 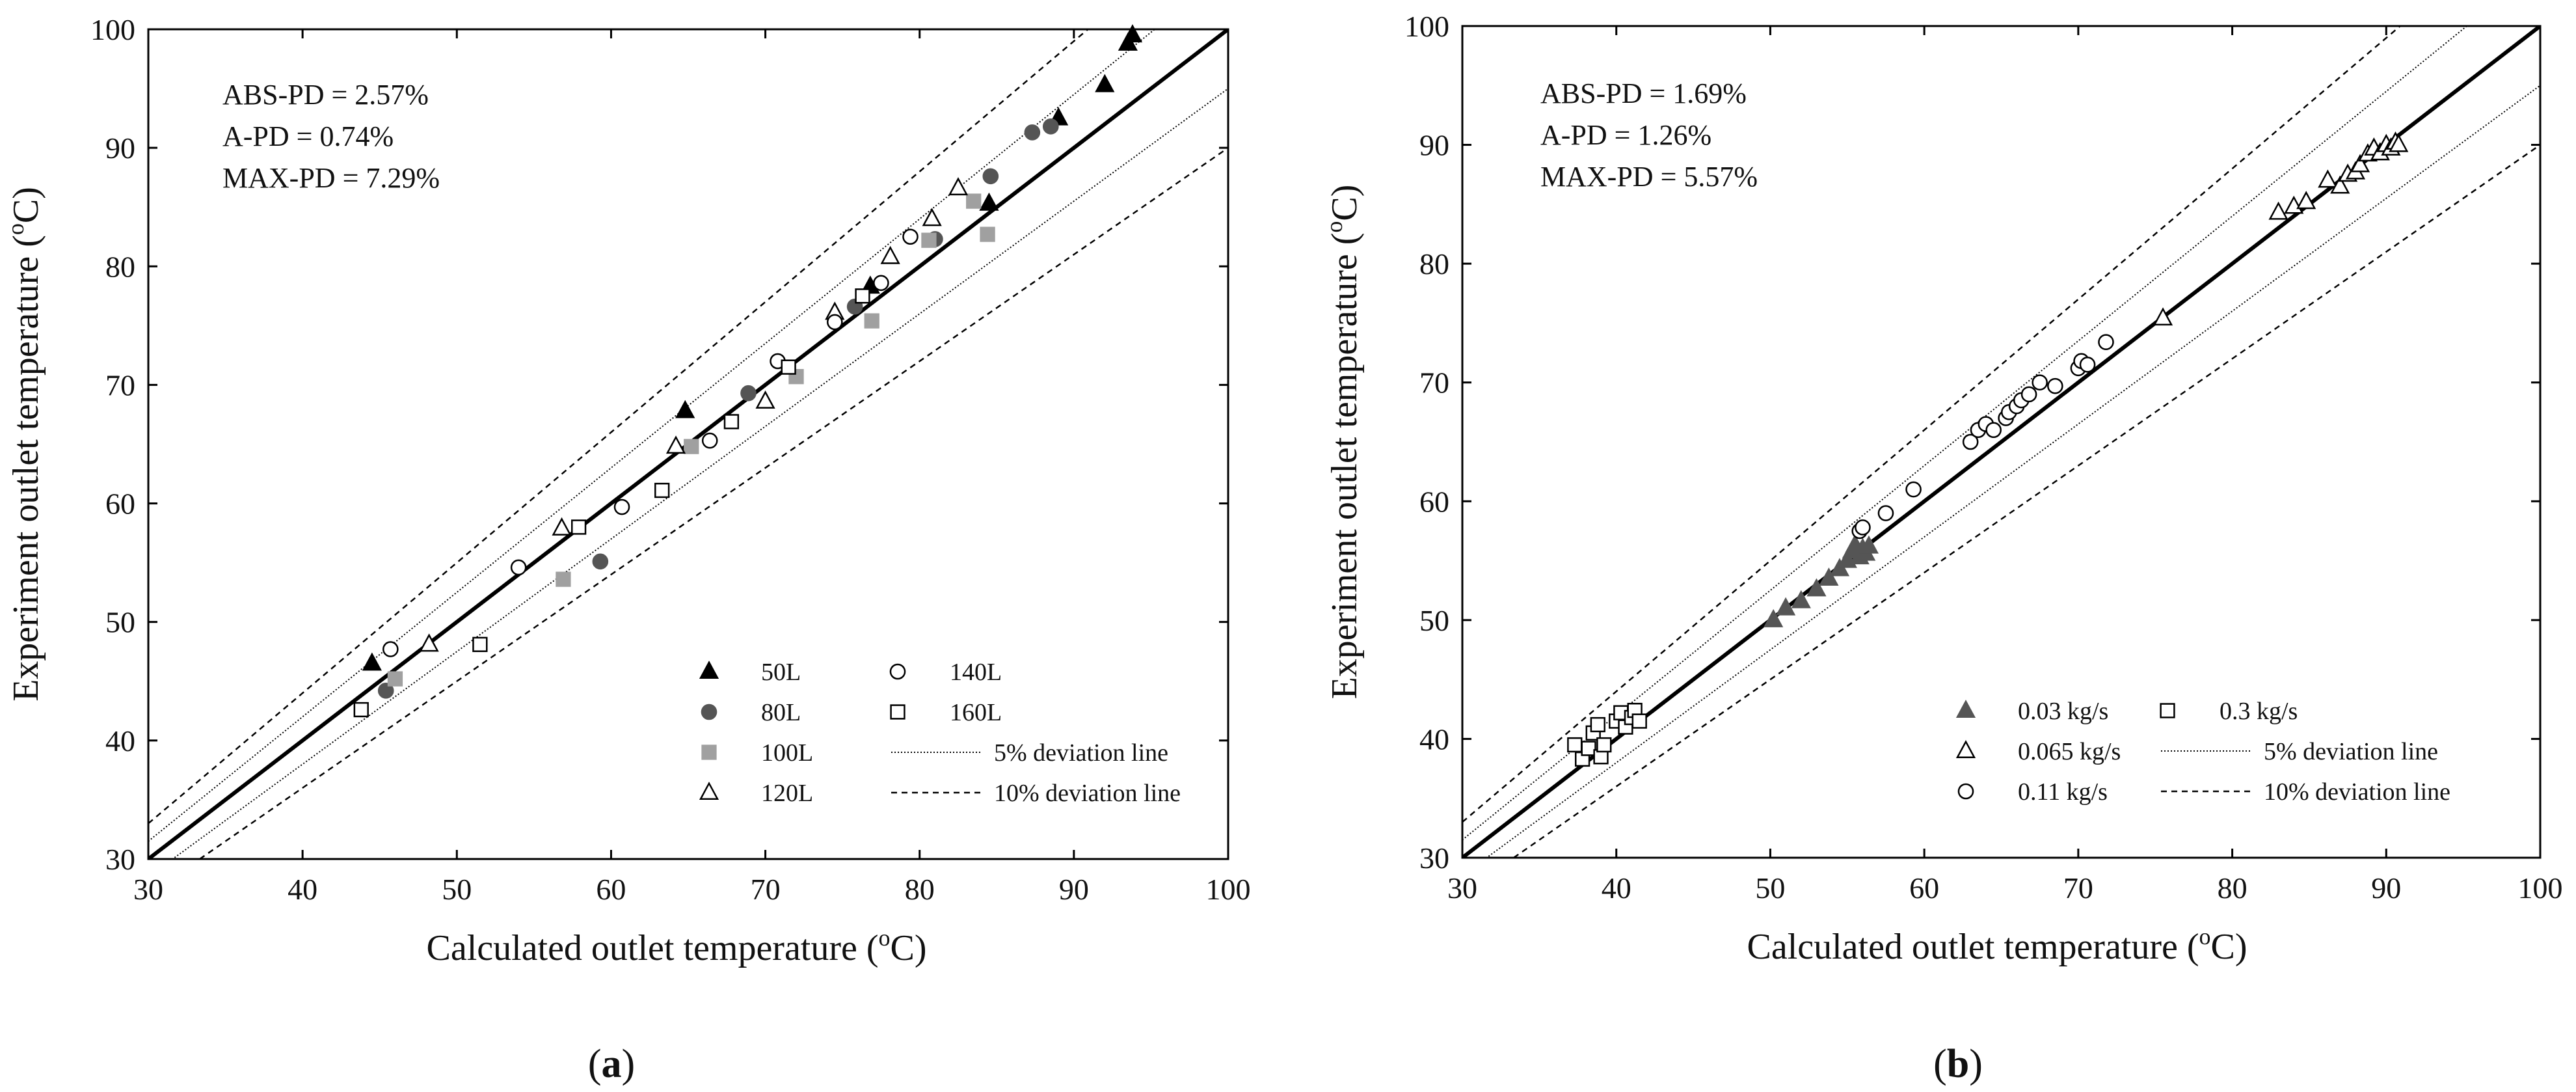 What do you see at coordinates (976, 673) in the screenshot?
I see `legend-label: 140L` at bounding box center [976, 673].